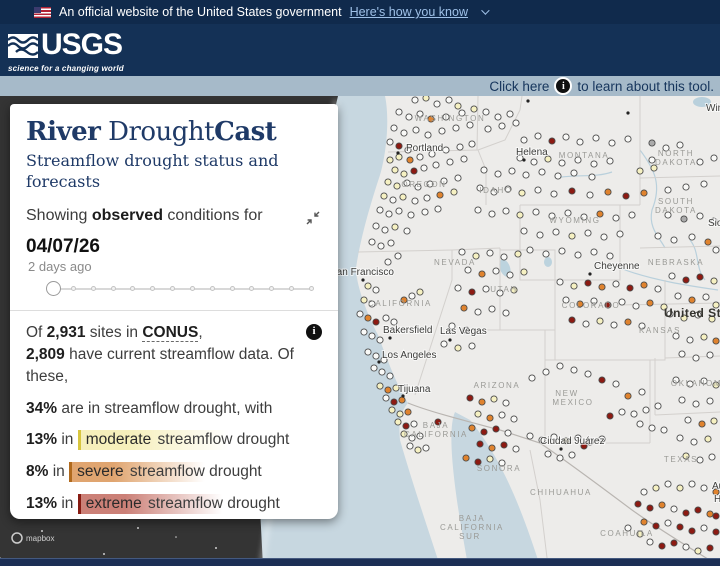 The image size is (720, 566). What do you see at coordinates (65, 51) in the screenshot?
I see `usgs-logo: USGS science for a changing world` at bounding box center [65, 51].